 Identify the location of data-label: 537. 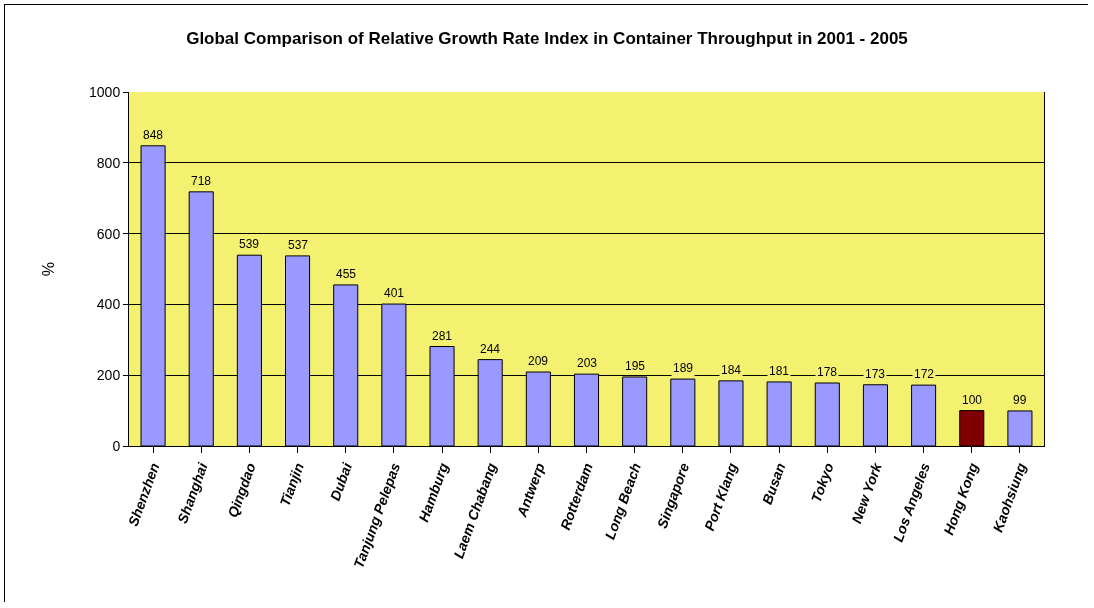
(298, 245).